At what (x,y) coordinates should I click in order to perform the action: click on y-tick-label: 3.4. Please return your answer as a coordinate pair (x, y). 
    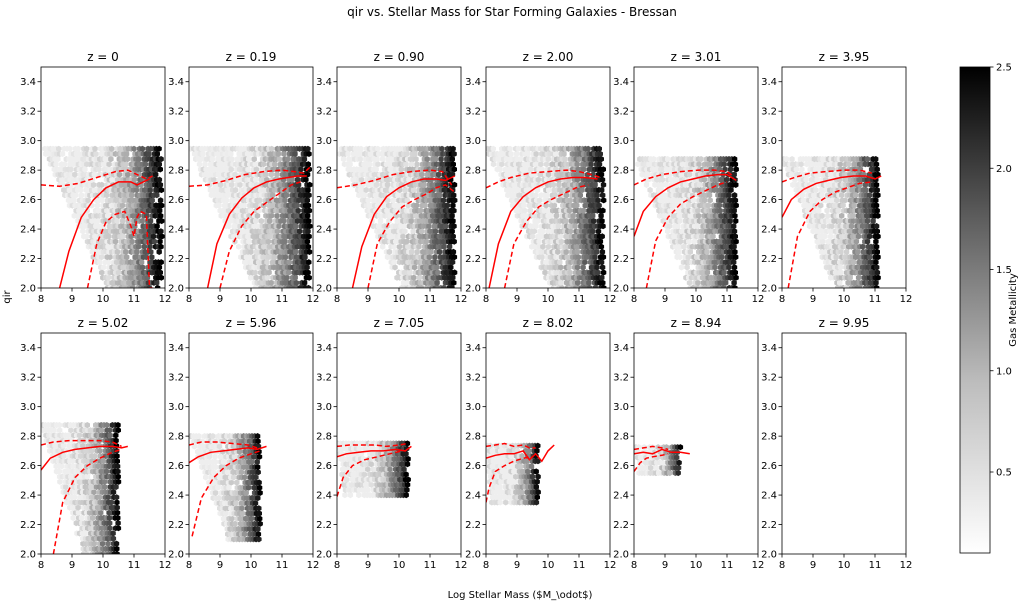
    Looking at the image, I should click on (28, 348).